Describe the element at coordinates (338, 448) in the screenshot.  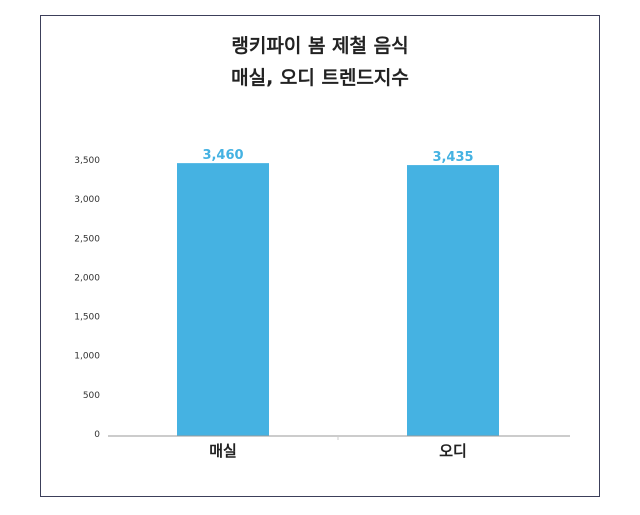
I see `x-axis: 매실 오디` at that location.